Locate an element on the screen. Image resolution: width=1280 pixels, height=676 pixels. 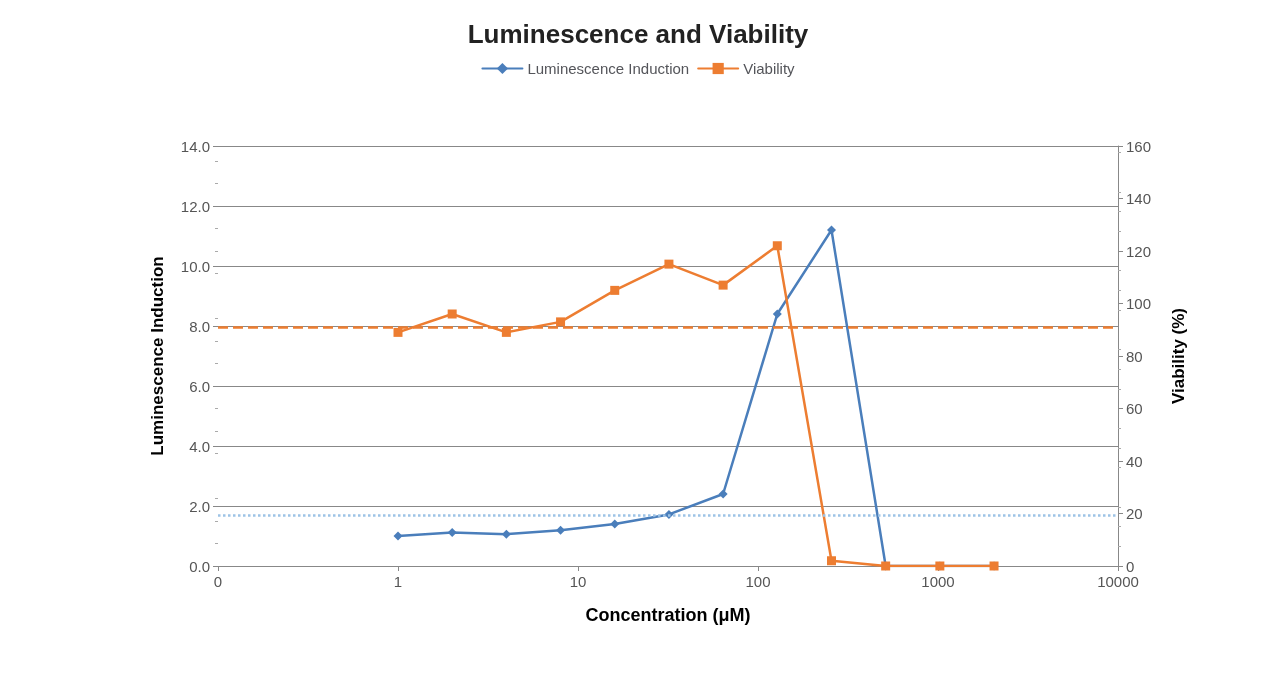
y2-tick-label: 120 is located at coordinates (1139, 251).